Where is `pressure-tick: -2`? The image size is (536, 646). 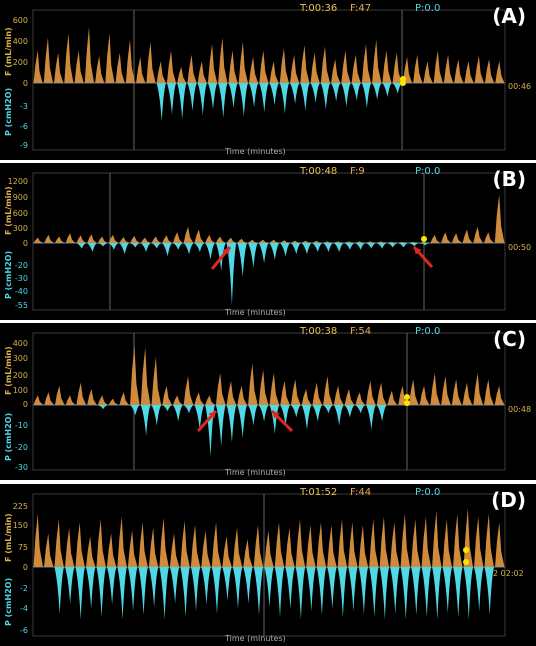
pressure-tick: -2 is located at coordinates (24, 588).